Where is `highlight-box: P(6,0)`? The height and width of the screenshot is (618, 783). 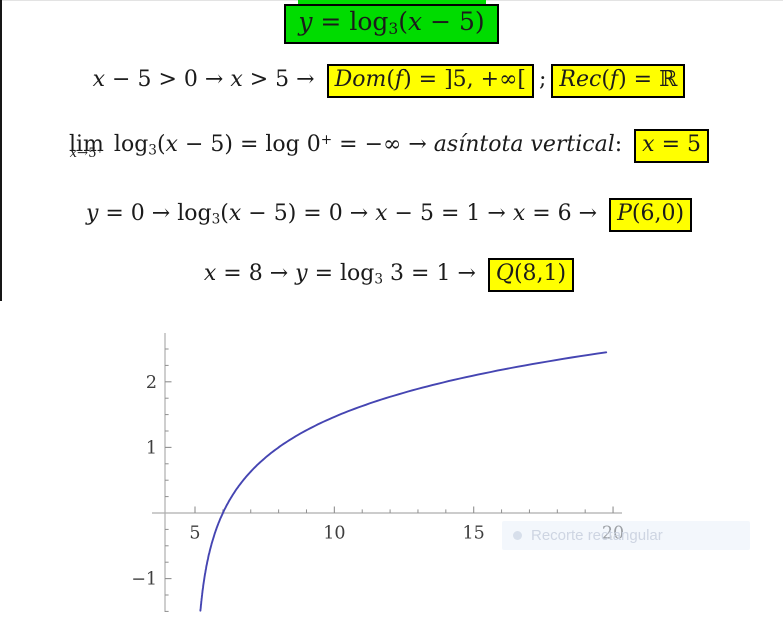
highlight-box: P(6,0) is located at coordinates (651, 215).